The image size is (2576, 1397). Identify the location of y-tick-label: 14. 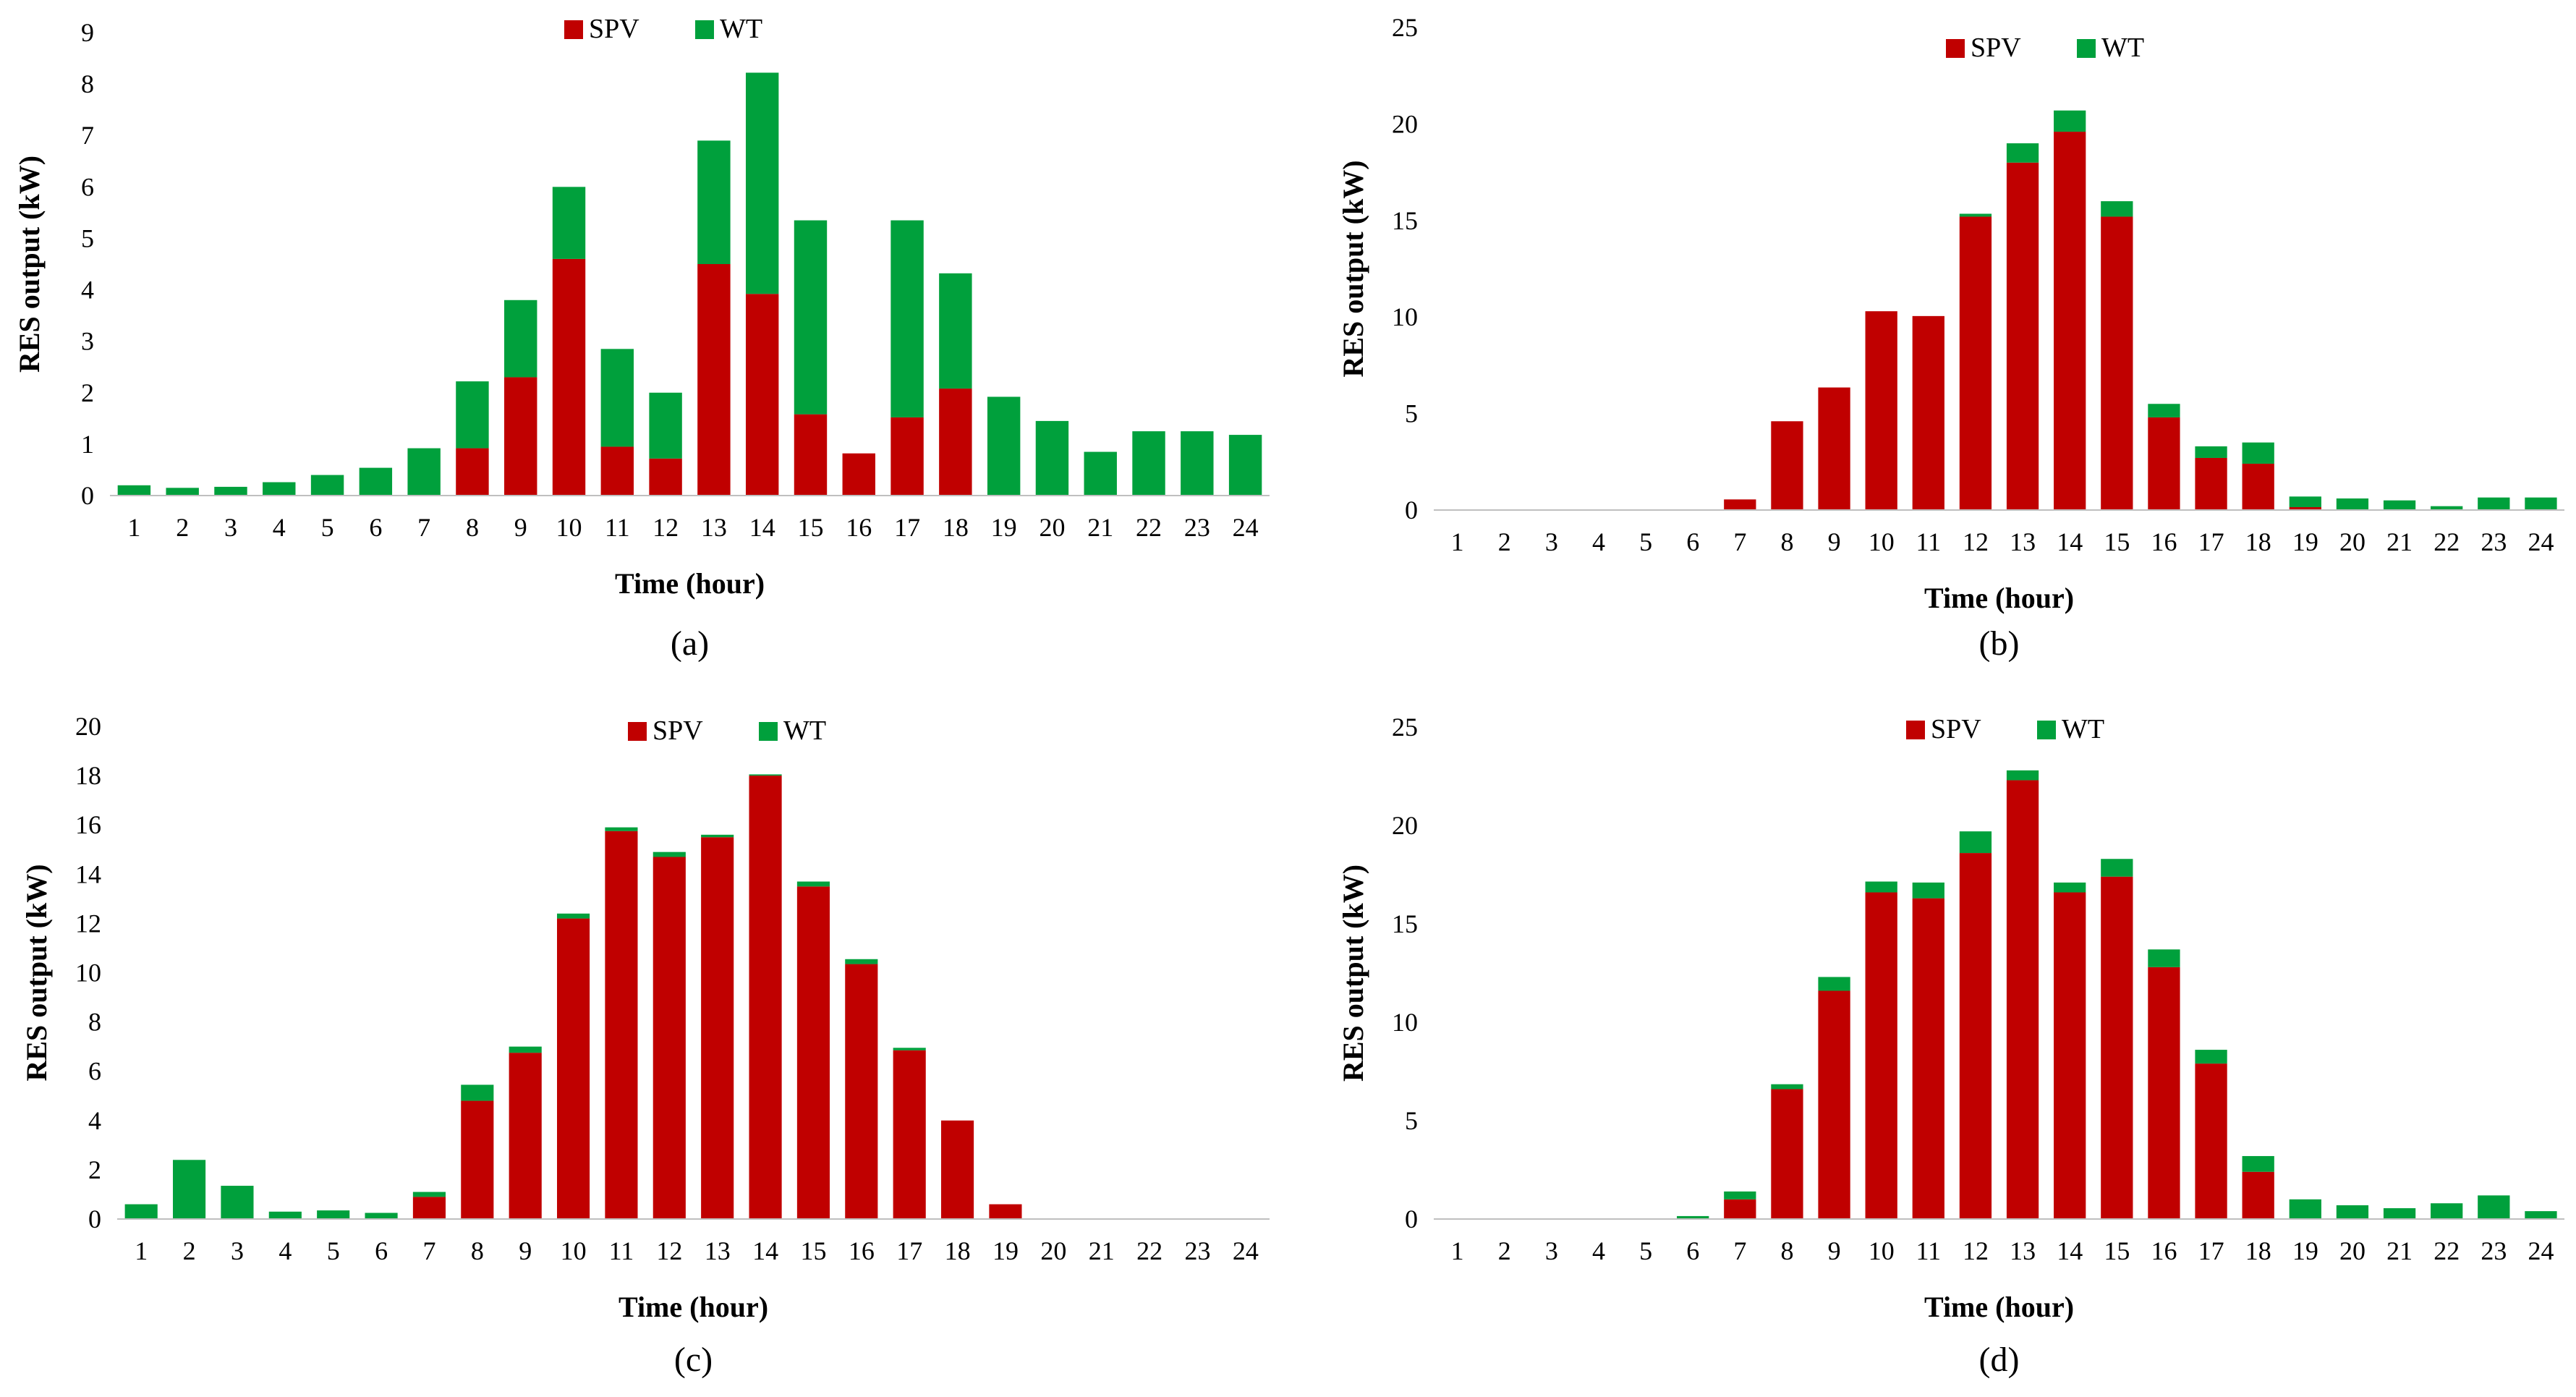
(88, 874).